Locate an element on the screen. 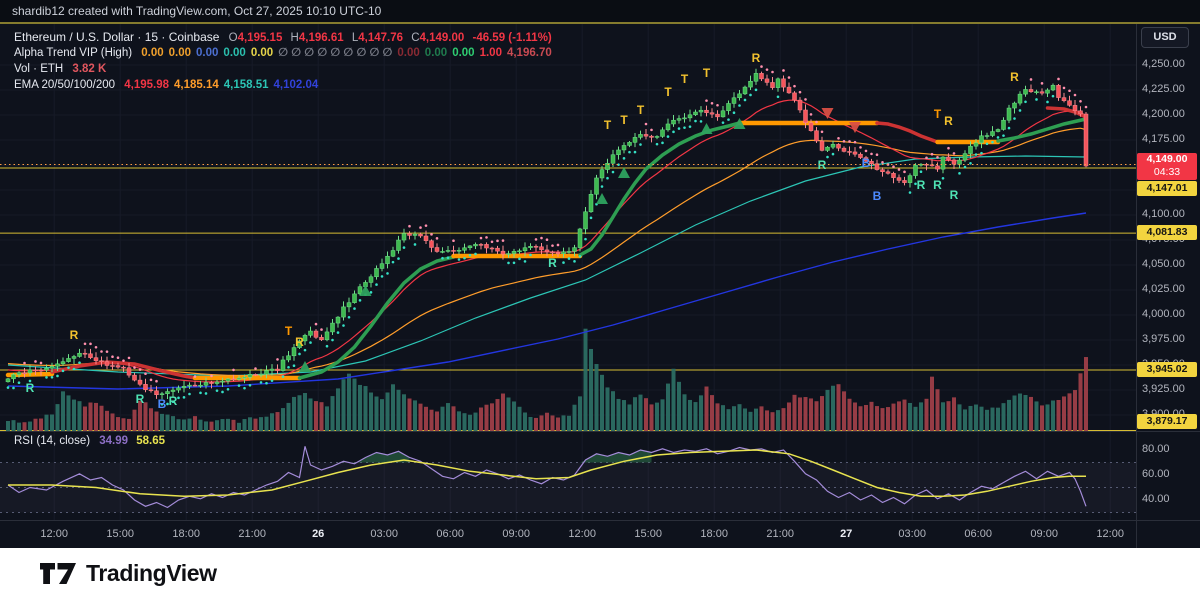 This screenshot has height=596, width=1200. price-tick-label: 4,000.00 is located at coordinates (1163, 314).